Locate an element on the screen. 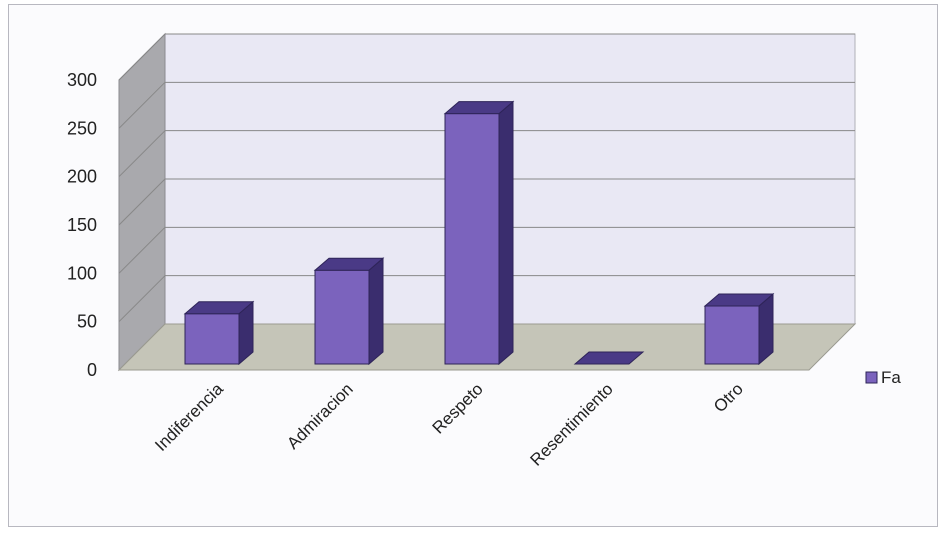 The width and height of the screenshot is (946, 533). y-tick-label: 300 is located at coordinates (82, 80).